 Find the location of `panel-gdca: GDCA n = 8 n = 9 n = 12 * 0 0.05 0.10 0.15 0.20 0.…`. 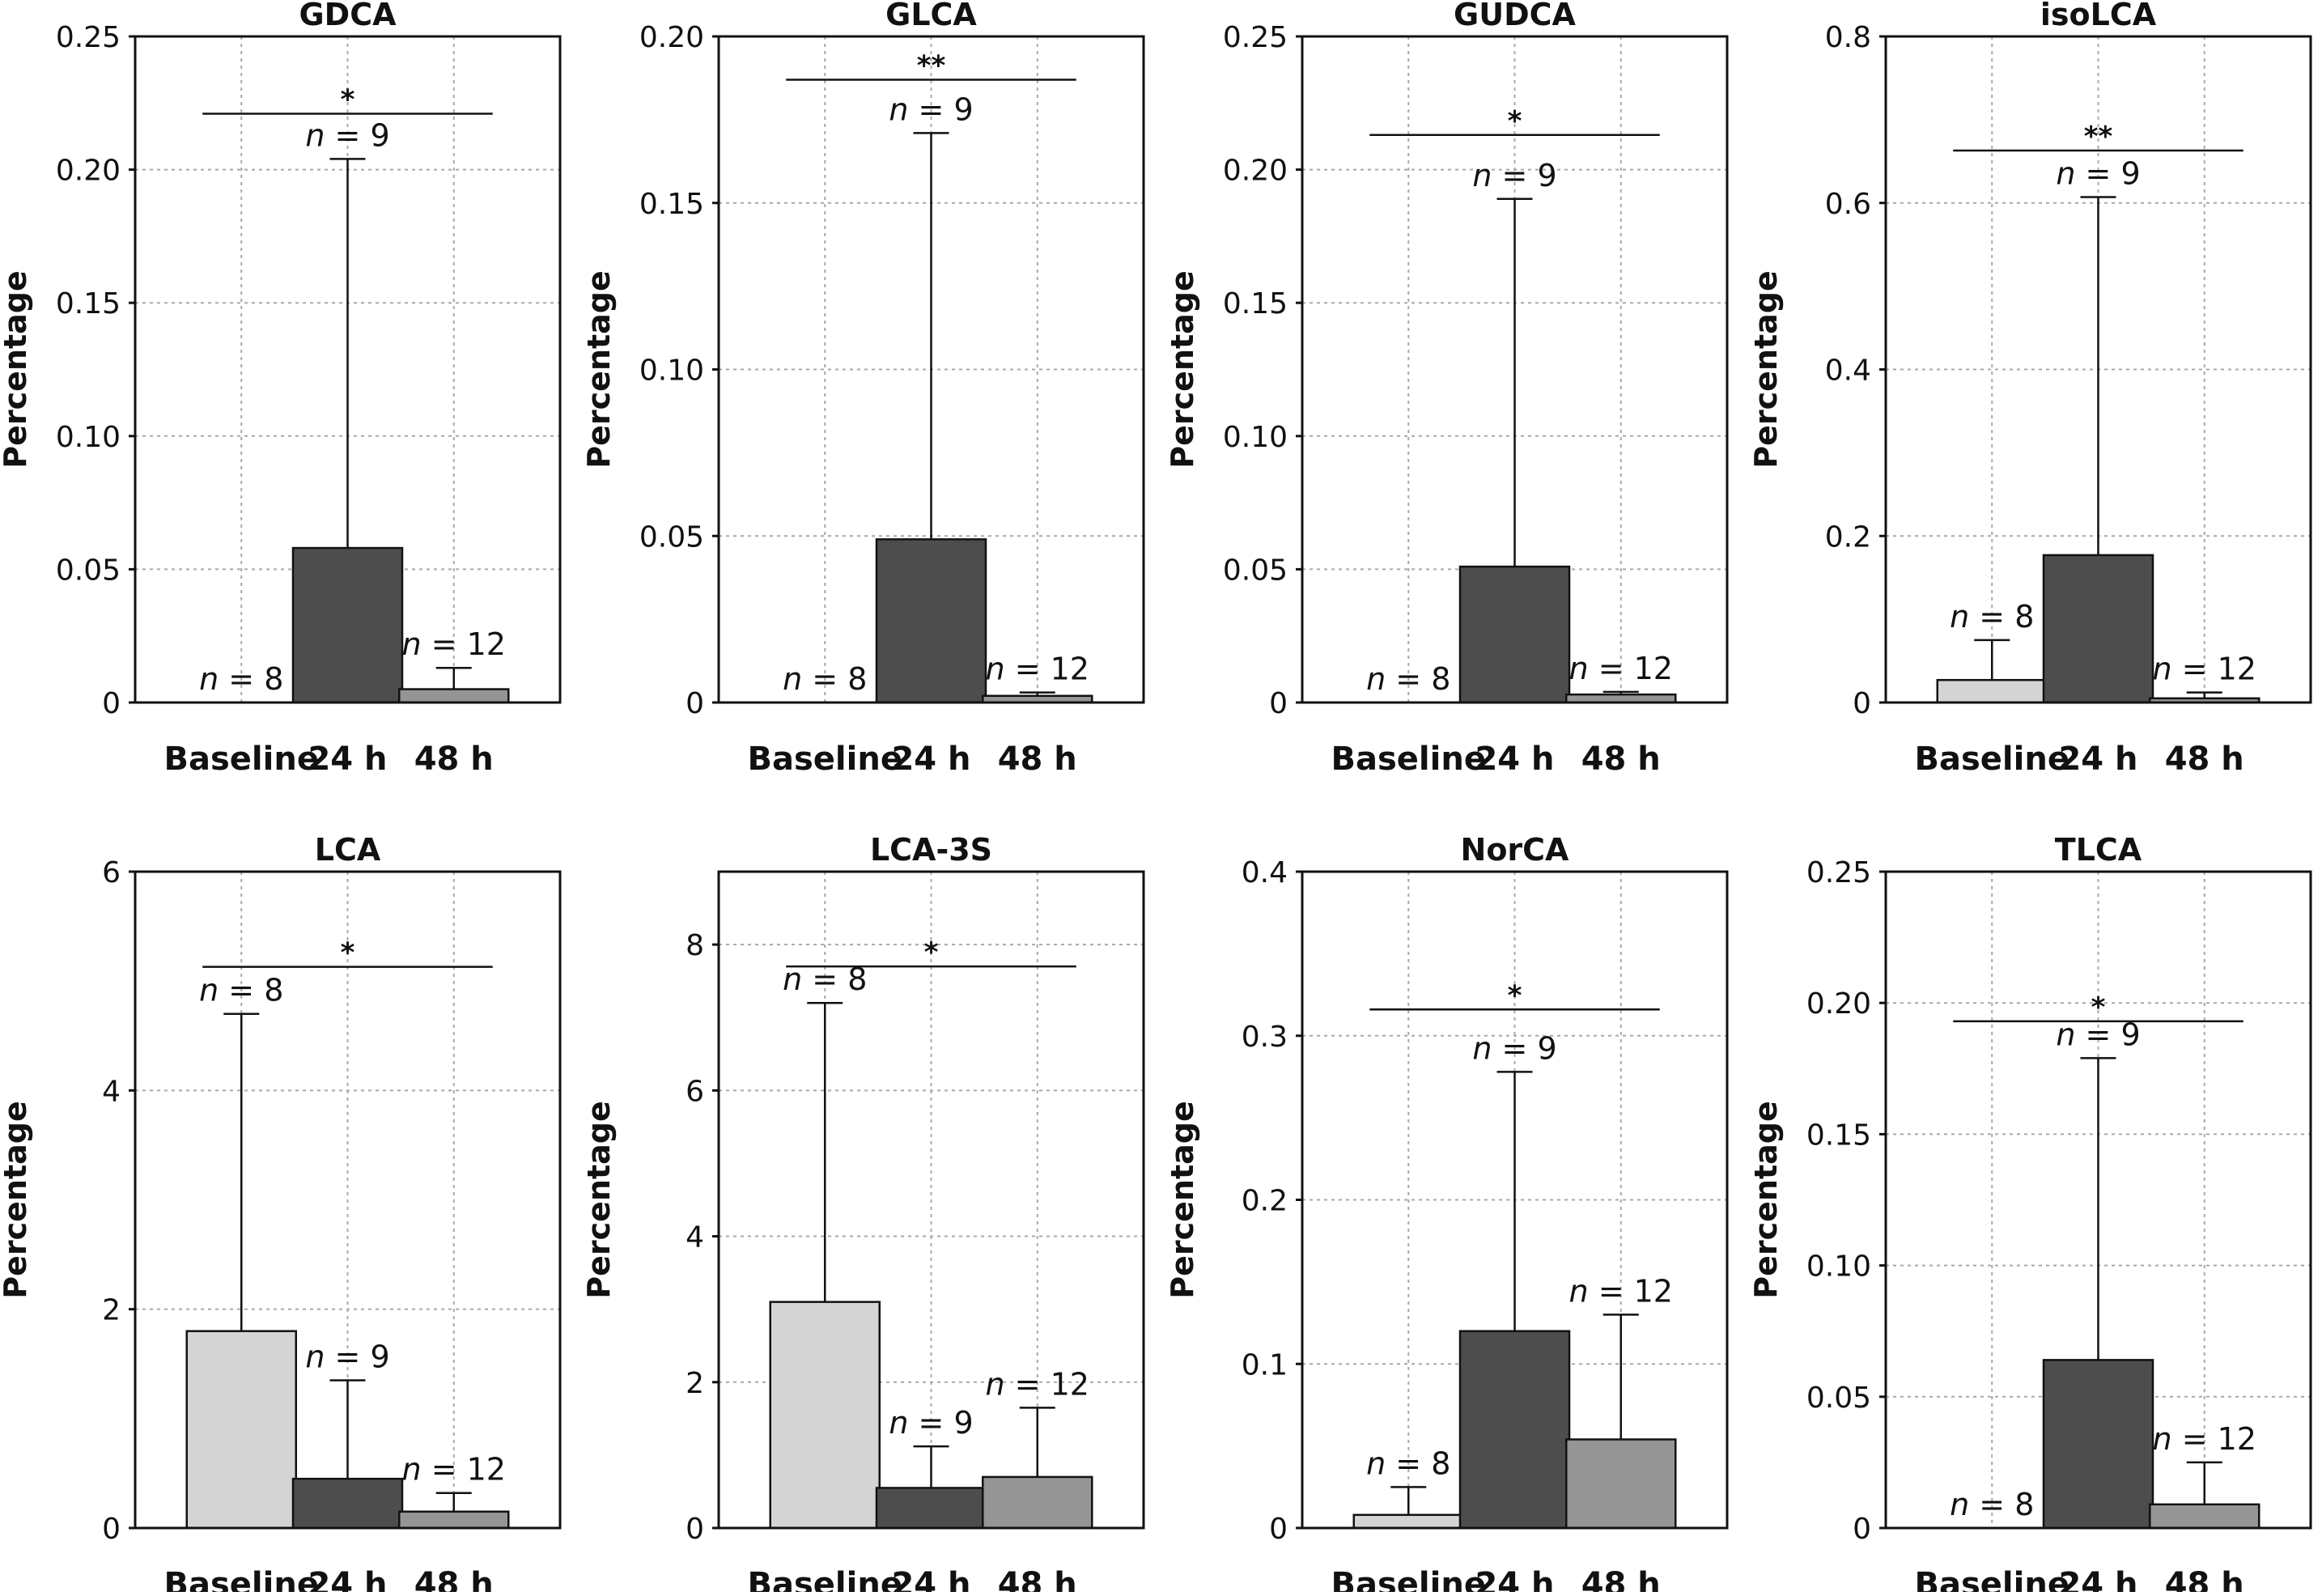

panel-gdca: GDCA n = 8 n = 9 n = 12 * 0 0.05 0.10 0.15 0.20 0.… is located at coordinates (281, 389).